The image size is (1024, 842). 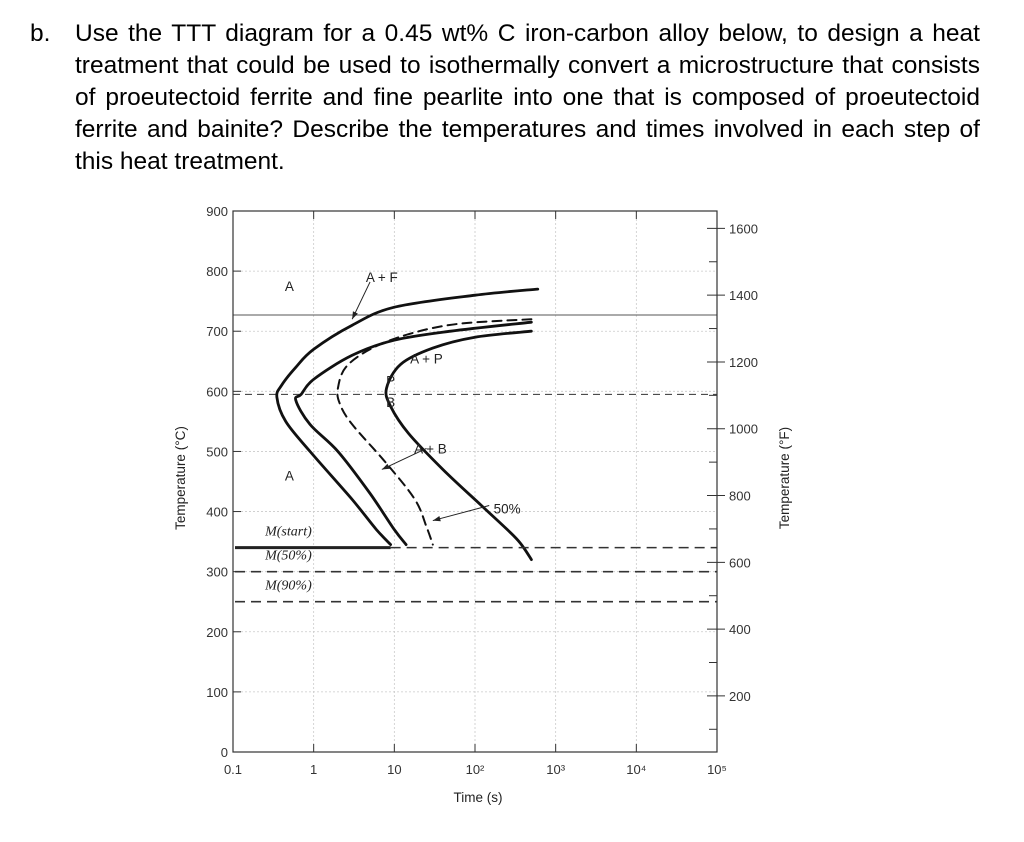 What do you see at coordinates (217, 512) in the screenshot?
I see `y-tick-label: 400` at bounding box center [217, 512].